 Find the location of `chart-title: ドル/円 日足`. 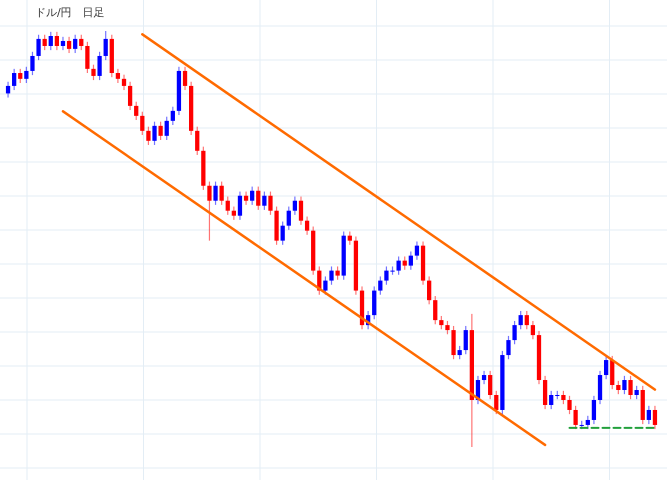

chart-title: ドル/円 日足 is located at coordinates (70, 12).